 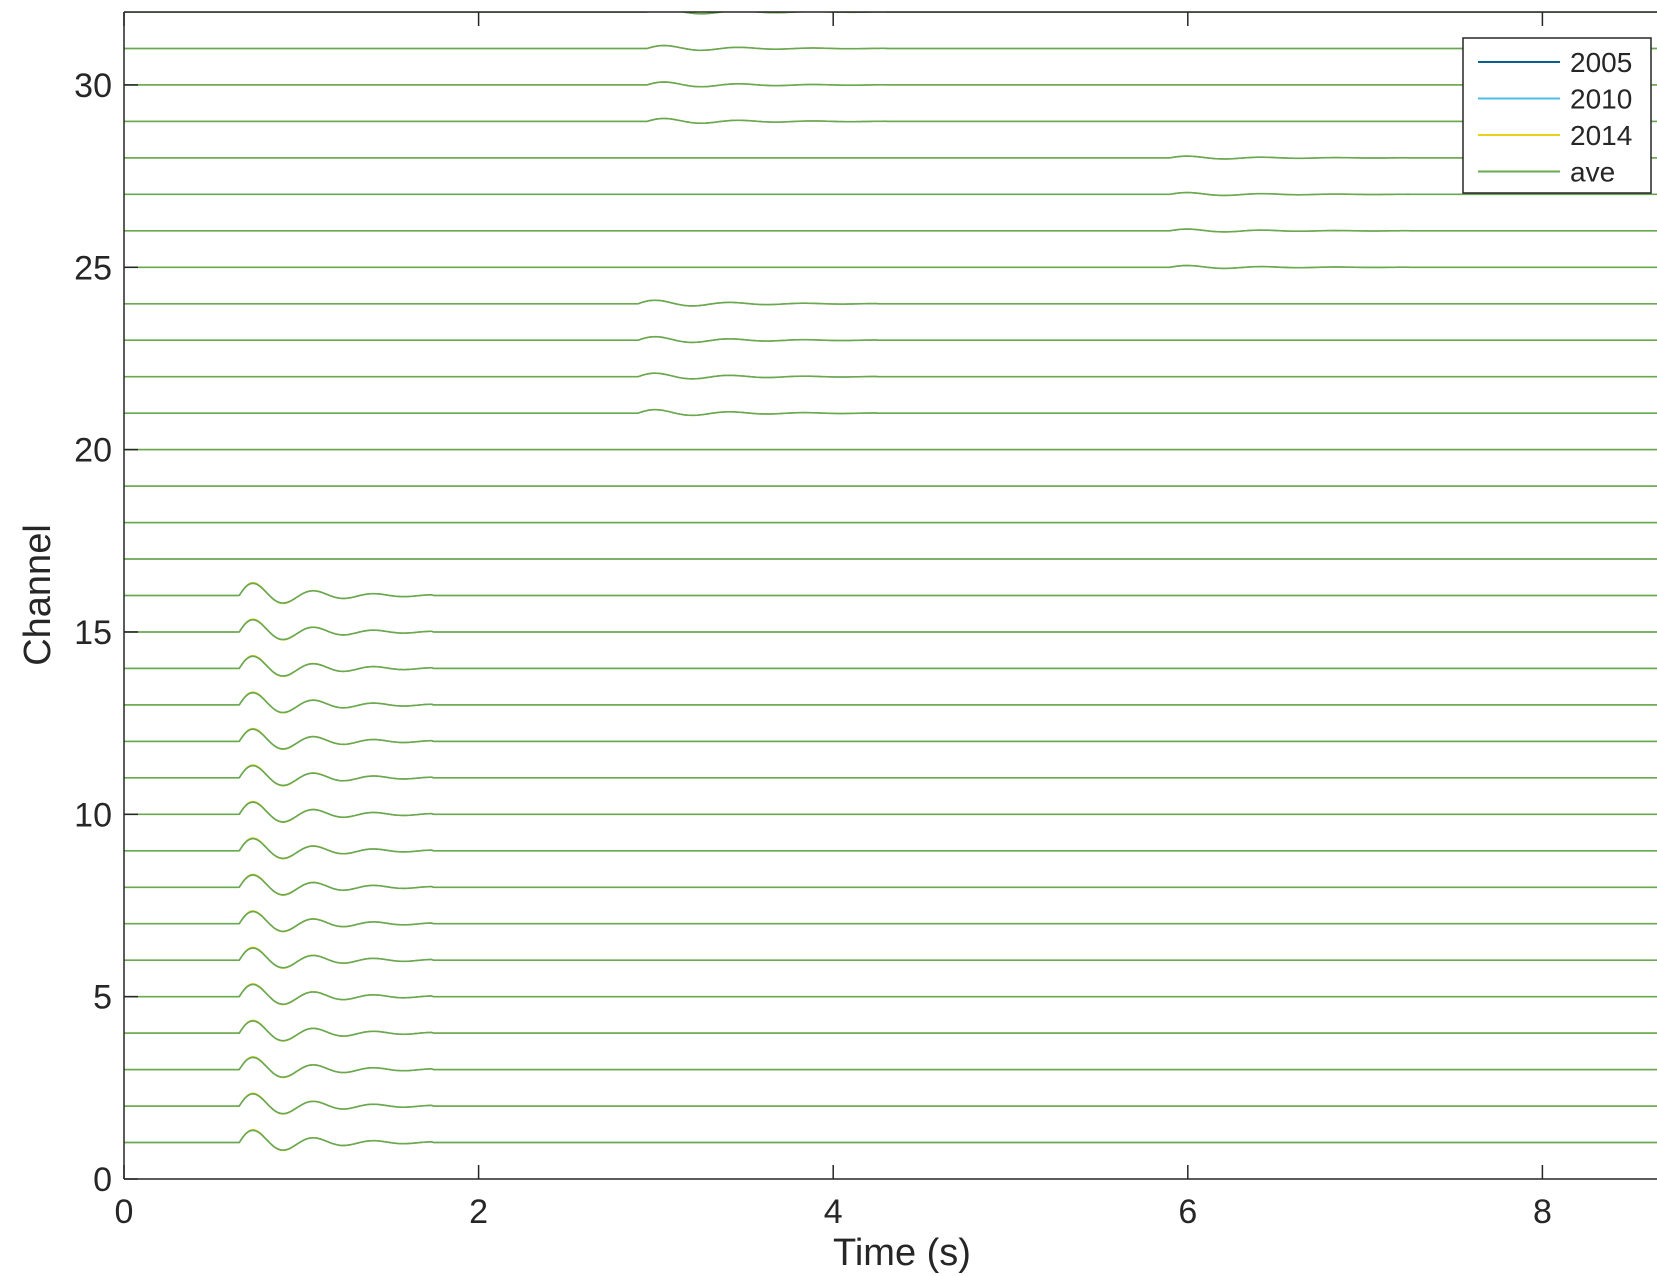 I want to click on trace-ch9-ave, so click(x=890, y=848).